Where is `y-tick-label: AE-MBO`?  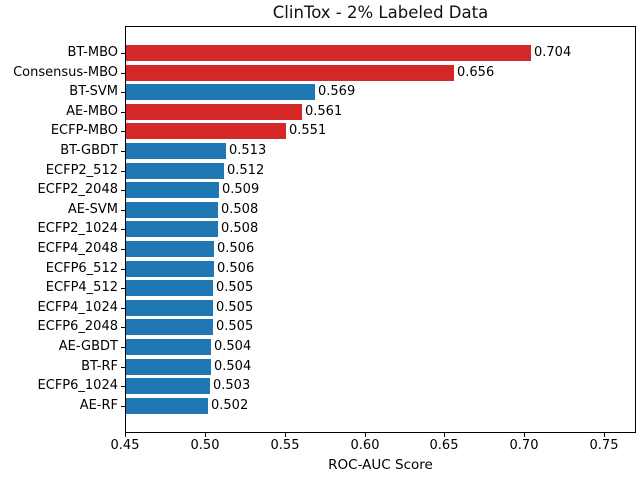
y-tick-label: AE-MBO is located at coordinates (92, 111).